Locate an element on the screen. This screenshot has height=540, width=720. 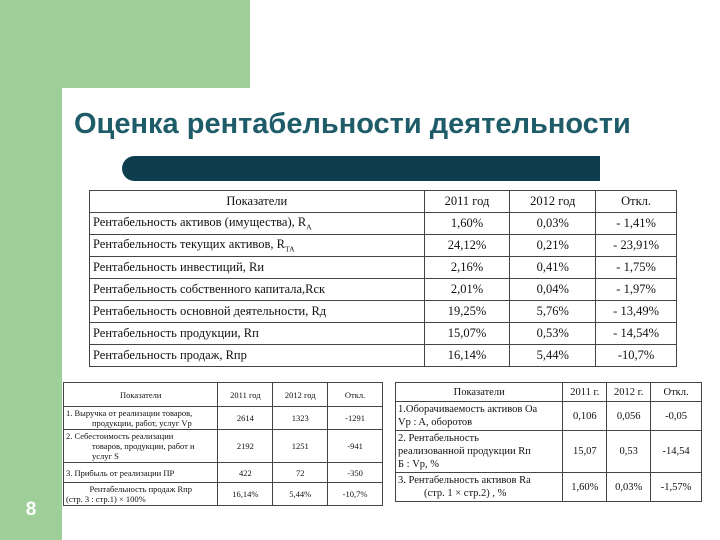
side-accent-strip is located at coordinates (31, 270).